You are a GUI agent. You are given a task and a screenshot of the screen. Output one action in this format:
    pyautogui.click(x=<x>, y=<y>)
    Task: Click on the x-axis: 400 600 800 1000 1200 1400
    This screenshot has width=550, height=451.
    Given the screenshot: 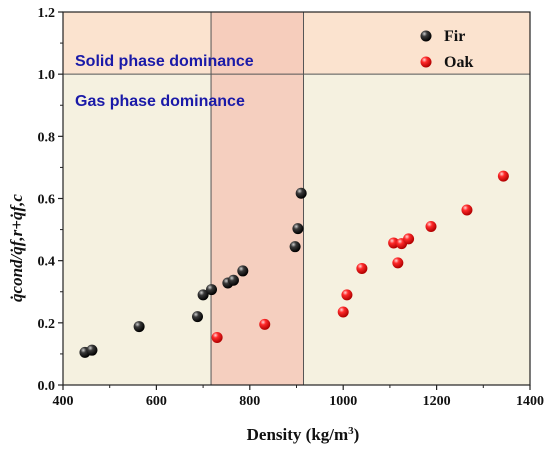 What is the action you would take?
    pyautogui.click(x=298, y=397)
    